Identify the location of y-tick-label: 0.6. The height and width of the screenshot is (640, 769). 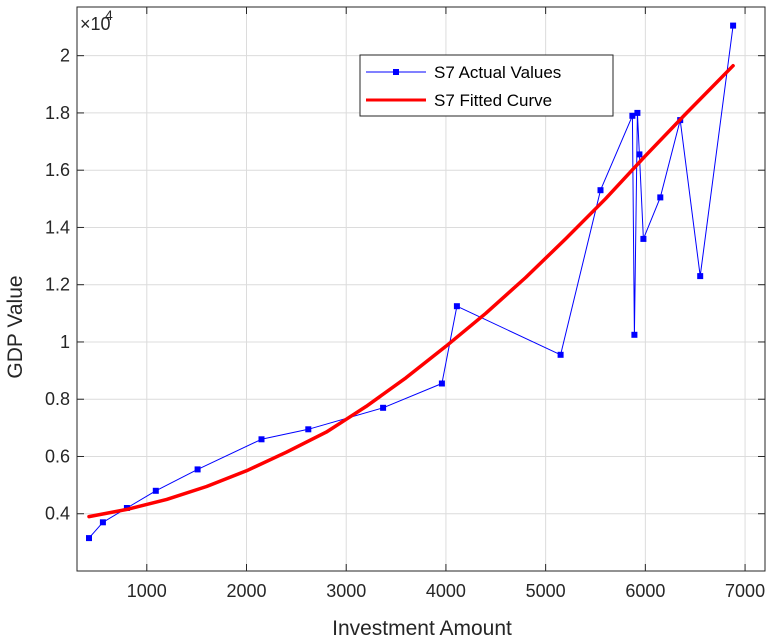
(57, 456).